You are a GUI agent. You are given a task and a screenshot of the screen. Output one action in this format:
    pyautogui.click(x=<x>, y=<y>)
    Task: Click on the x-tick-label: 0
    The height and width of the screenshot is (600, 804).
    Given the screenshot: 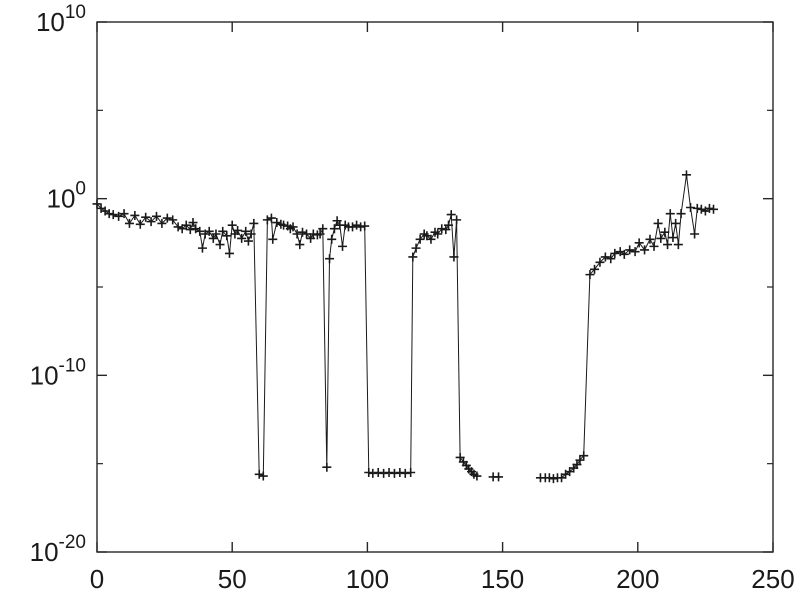 What is the action you would take?
    pyautogui.click(x=97, y=579)
    